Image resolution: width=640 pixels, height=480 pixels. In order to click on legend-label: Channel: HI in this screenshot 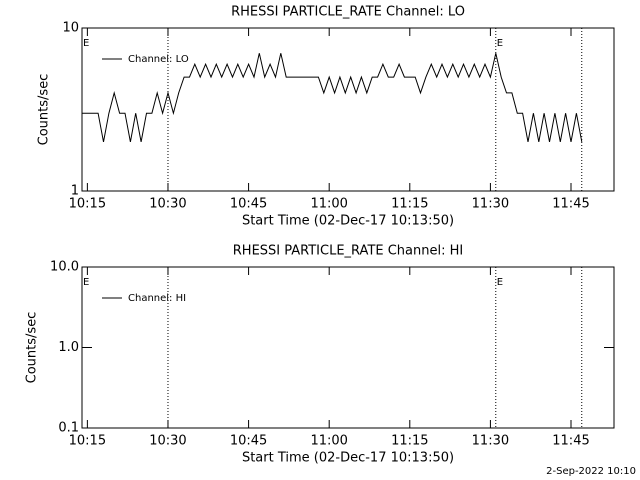, I will do `click(157, 298)`.